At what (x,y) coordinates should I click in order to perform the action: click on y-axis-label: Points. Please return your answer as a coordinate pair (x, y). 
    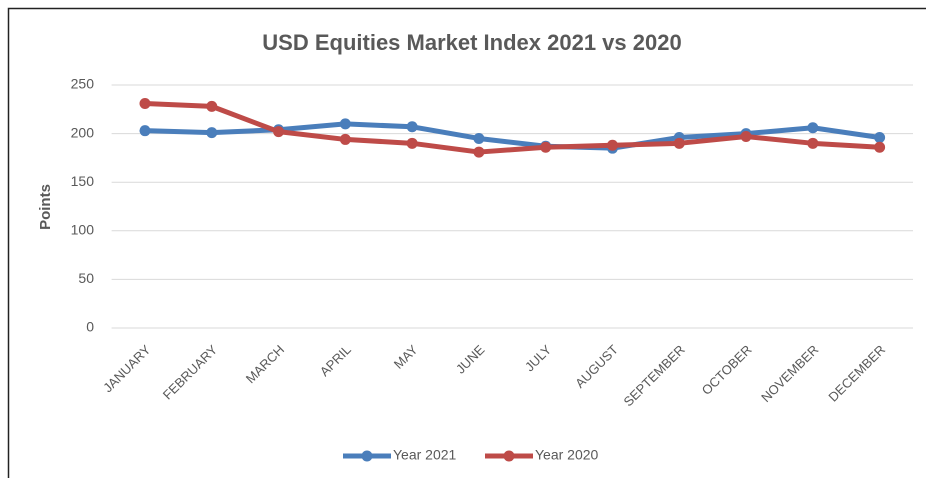
    Looking at the image, I should click on (45, 207).